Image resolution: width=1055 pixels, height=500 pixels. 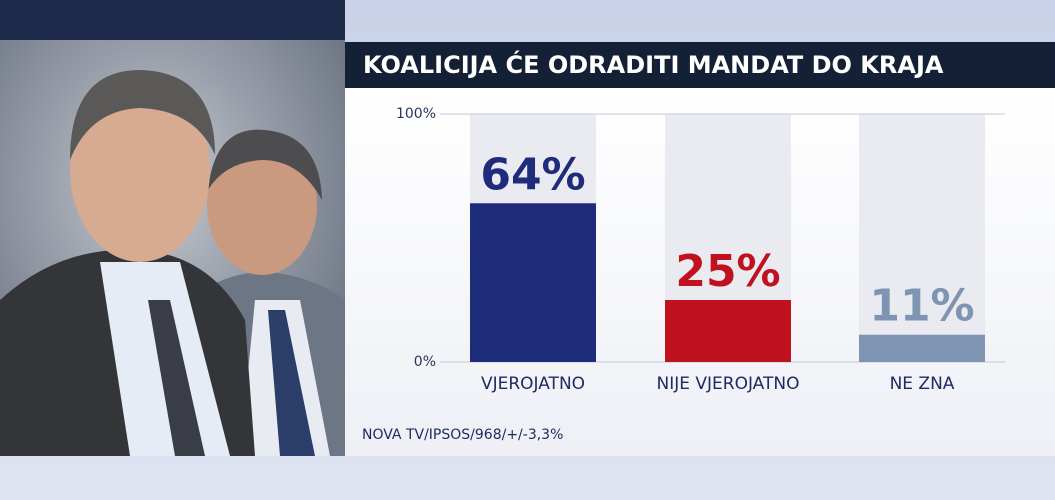 I want to click on value-label: 64%, so click(x=532, y=174).